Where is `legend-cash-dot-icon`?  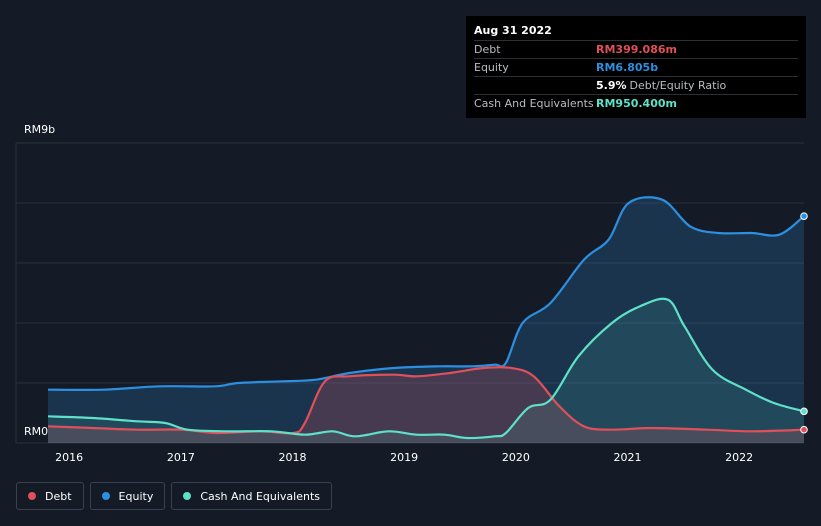
legend-cash-dot-icon is located at coordinates (187, 496).